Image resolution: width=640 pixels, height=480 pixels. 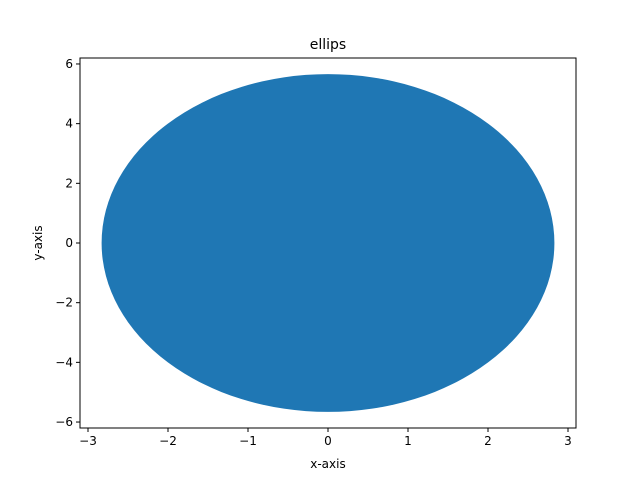 I want to click on y-tick-label: −6, so click(x=64, y=422).